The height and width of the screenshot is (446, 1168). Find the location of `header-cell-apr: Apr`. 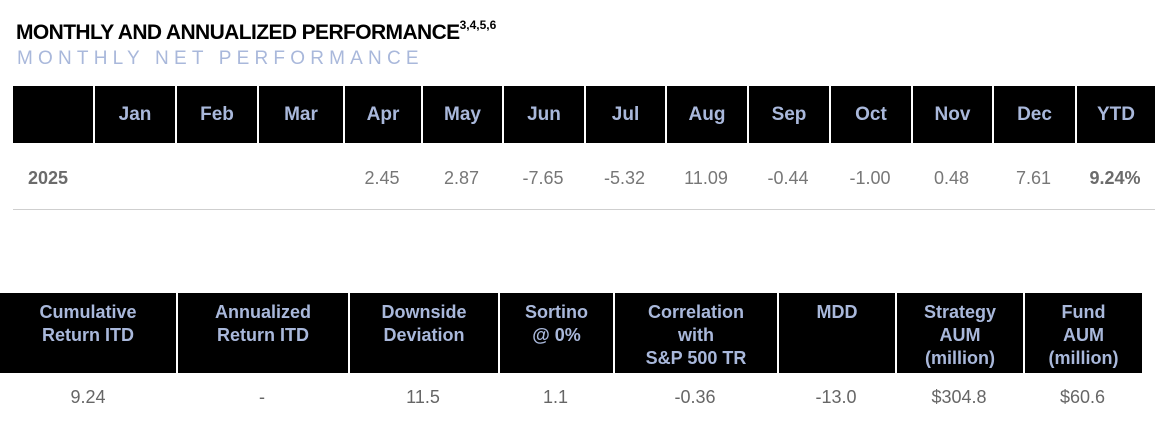

header-cell-apr: Apr is located at coordinates (382, 114).